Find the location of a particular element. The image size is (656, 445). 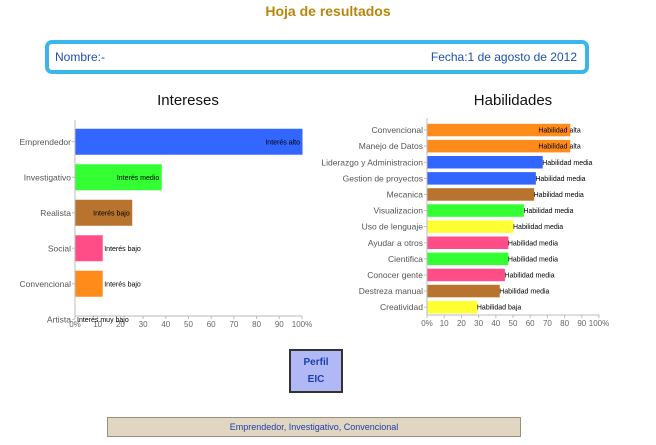

category-label: Social is located at coordinates (59, 248).